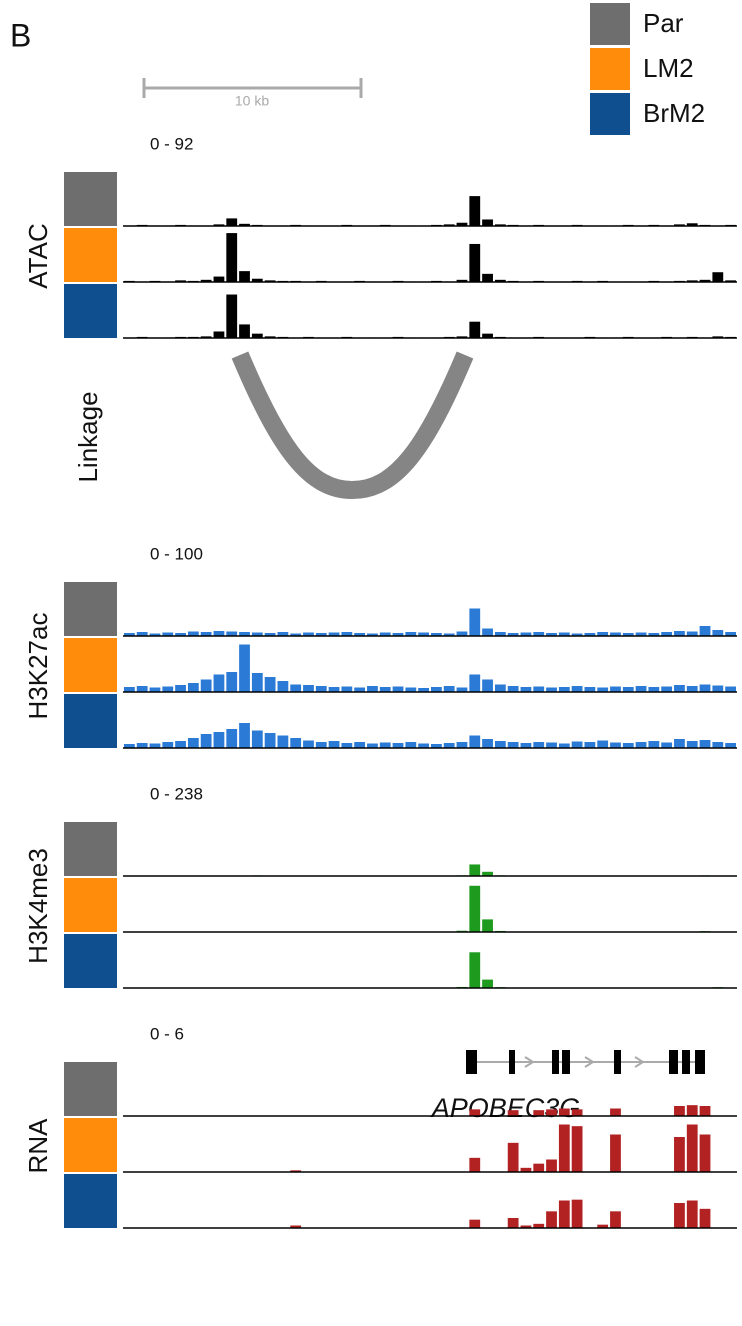 The width and height of the screenshot is (742, 1326). Describe the element at coordinates (176, 553) in the screenshot. I see `track-range: 0 - 100` at that location.